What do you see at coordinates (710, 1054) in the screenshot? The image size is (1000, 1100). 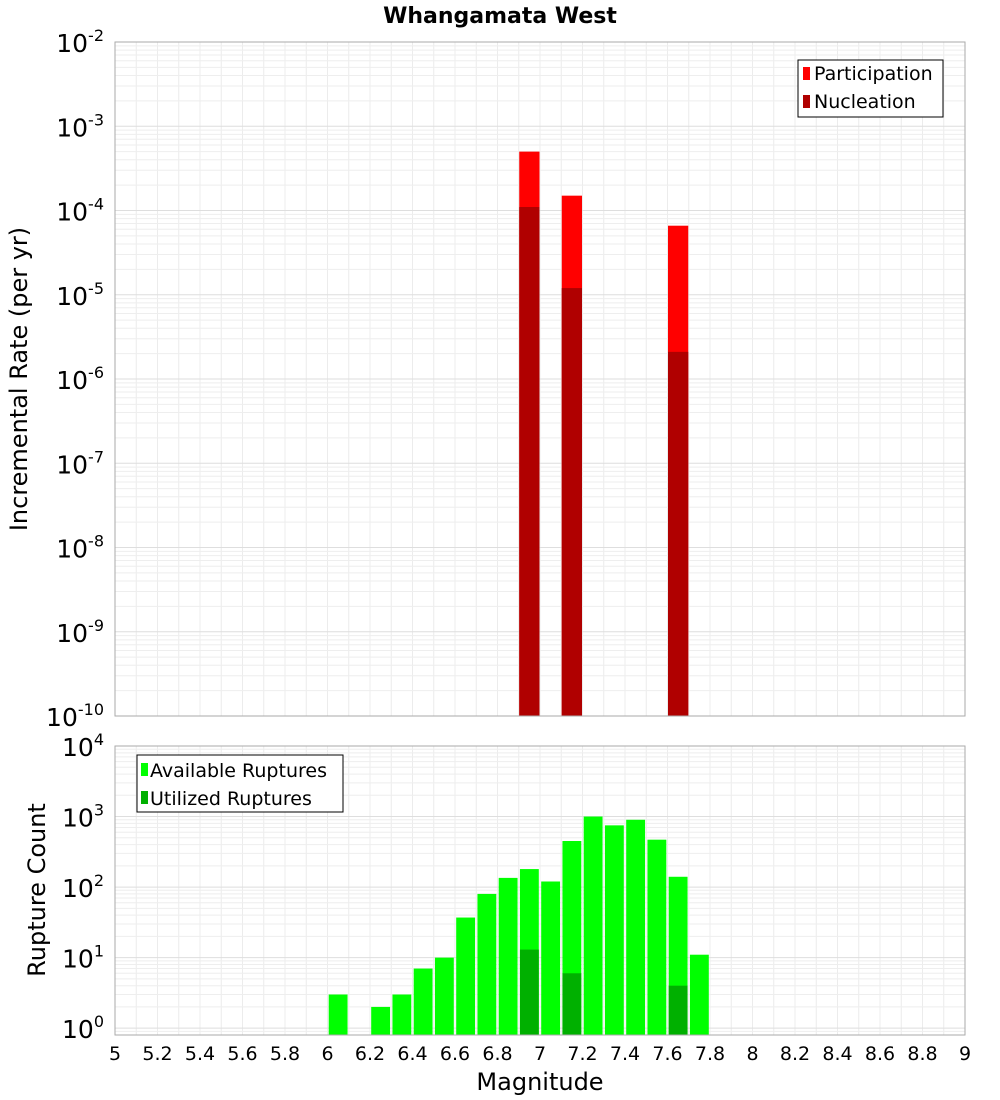 I see `x-tick-label: 7.8` at bounding box center [710, 1054].